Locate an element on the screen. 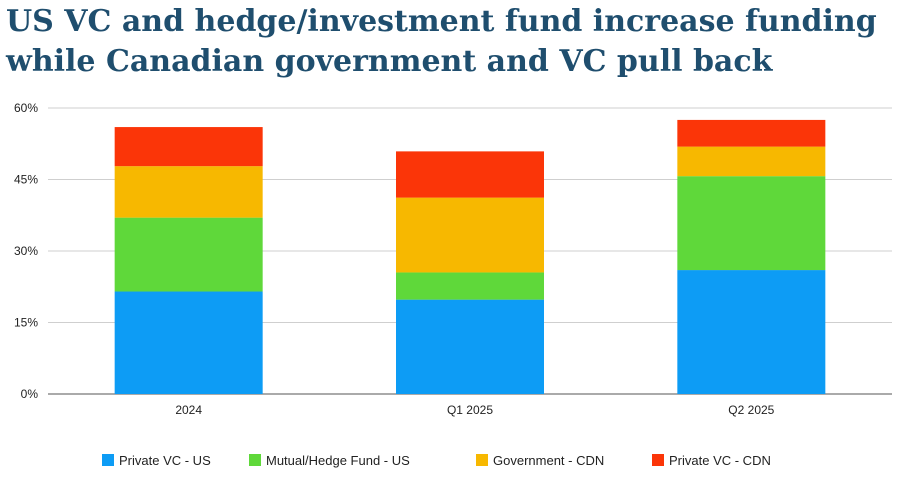 The image size is (900, 477). y-tick-label: 60% is located at coordinates (26, 108).